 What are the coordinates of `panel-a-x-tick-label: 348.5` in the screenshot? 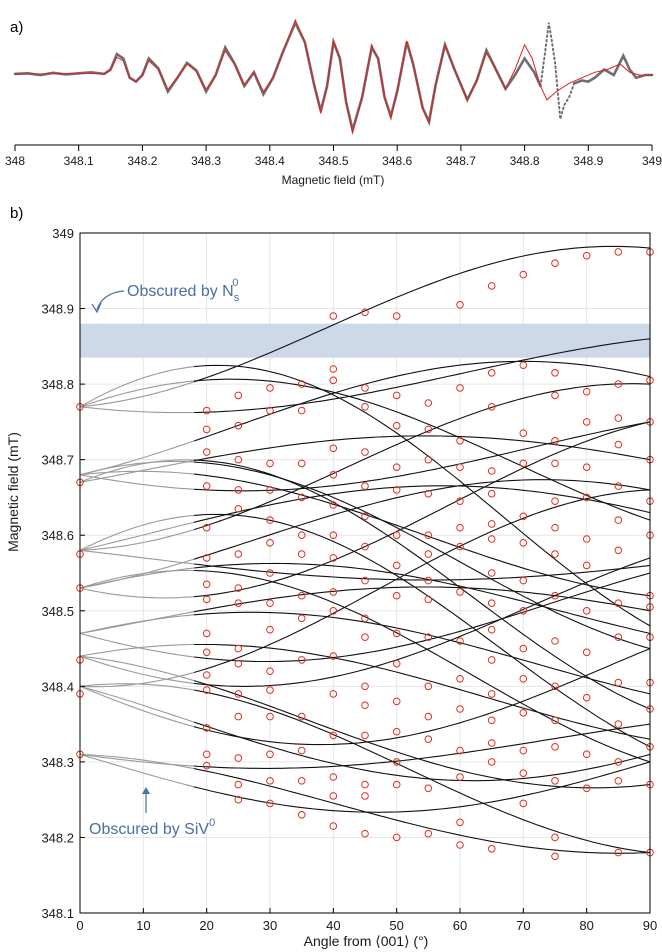 It's located at (333, 161).